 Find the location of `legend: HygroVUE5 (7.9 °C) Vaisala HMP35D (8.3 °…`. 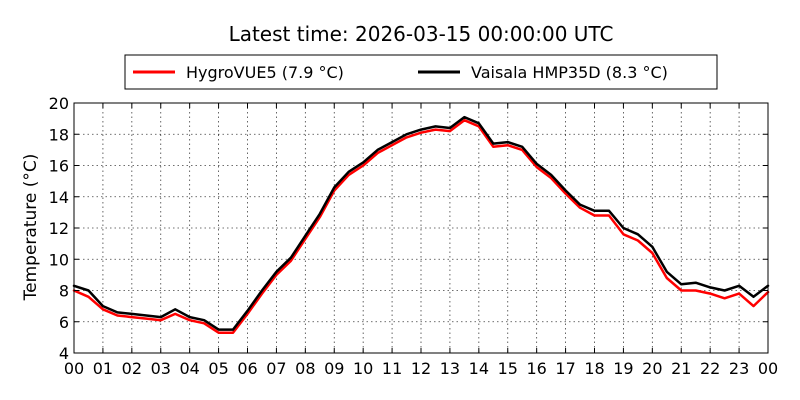

legend: HygroVUE5 (7.9 °C) Vaisala HMP35D (8.3 °… is located at coordinates (421, 72).